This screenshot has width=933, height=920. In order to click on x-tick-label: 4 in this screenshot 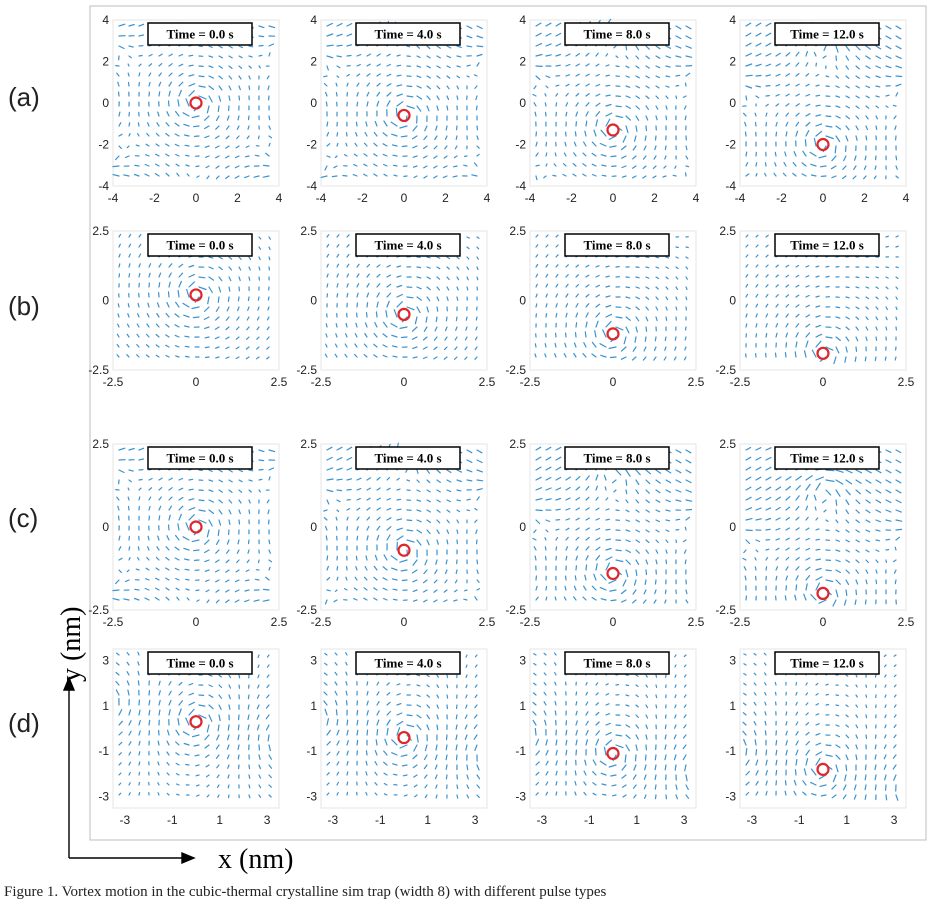, I will do `click(487, 198)`.